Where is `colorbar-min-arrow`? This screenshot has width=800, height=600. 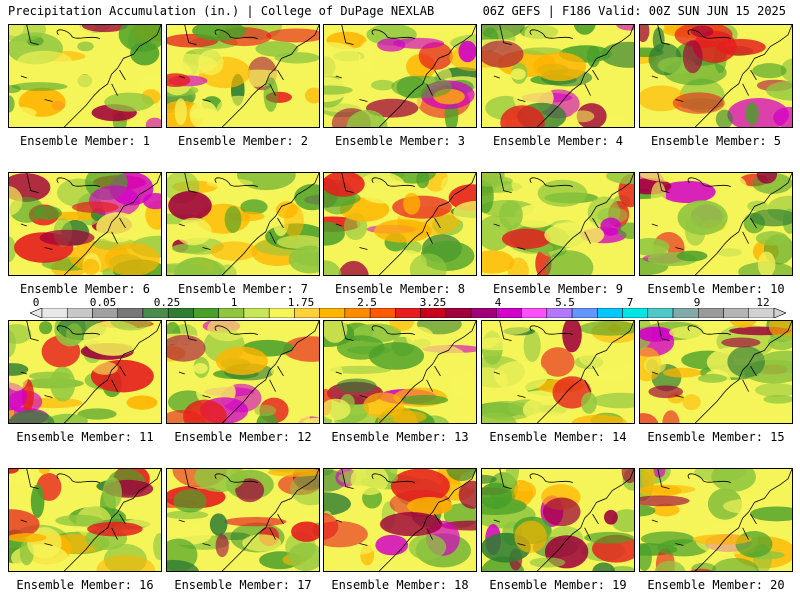
colorbar-min-arrow is located at coordinates (36, 313).